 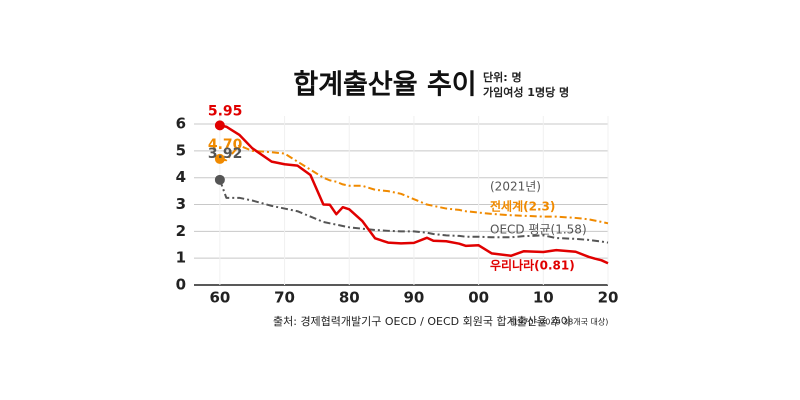 What do you see at coordinates (225, 154) in the screenshot?
I see `data-label: 3.92` at bounding box center [225, 154].